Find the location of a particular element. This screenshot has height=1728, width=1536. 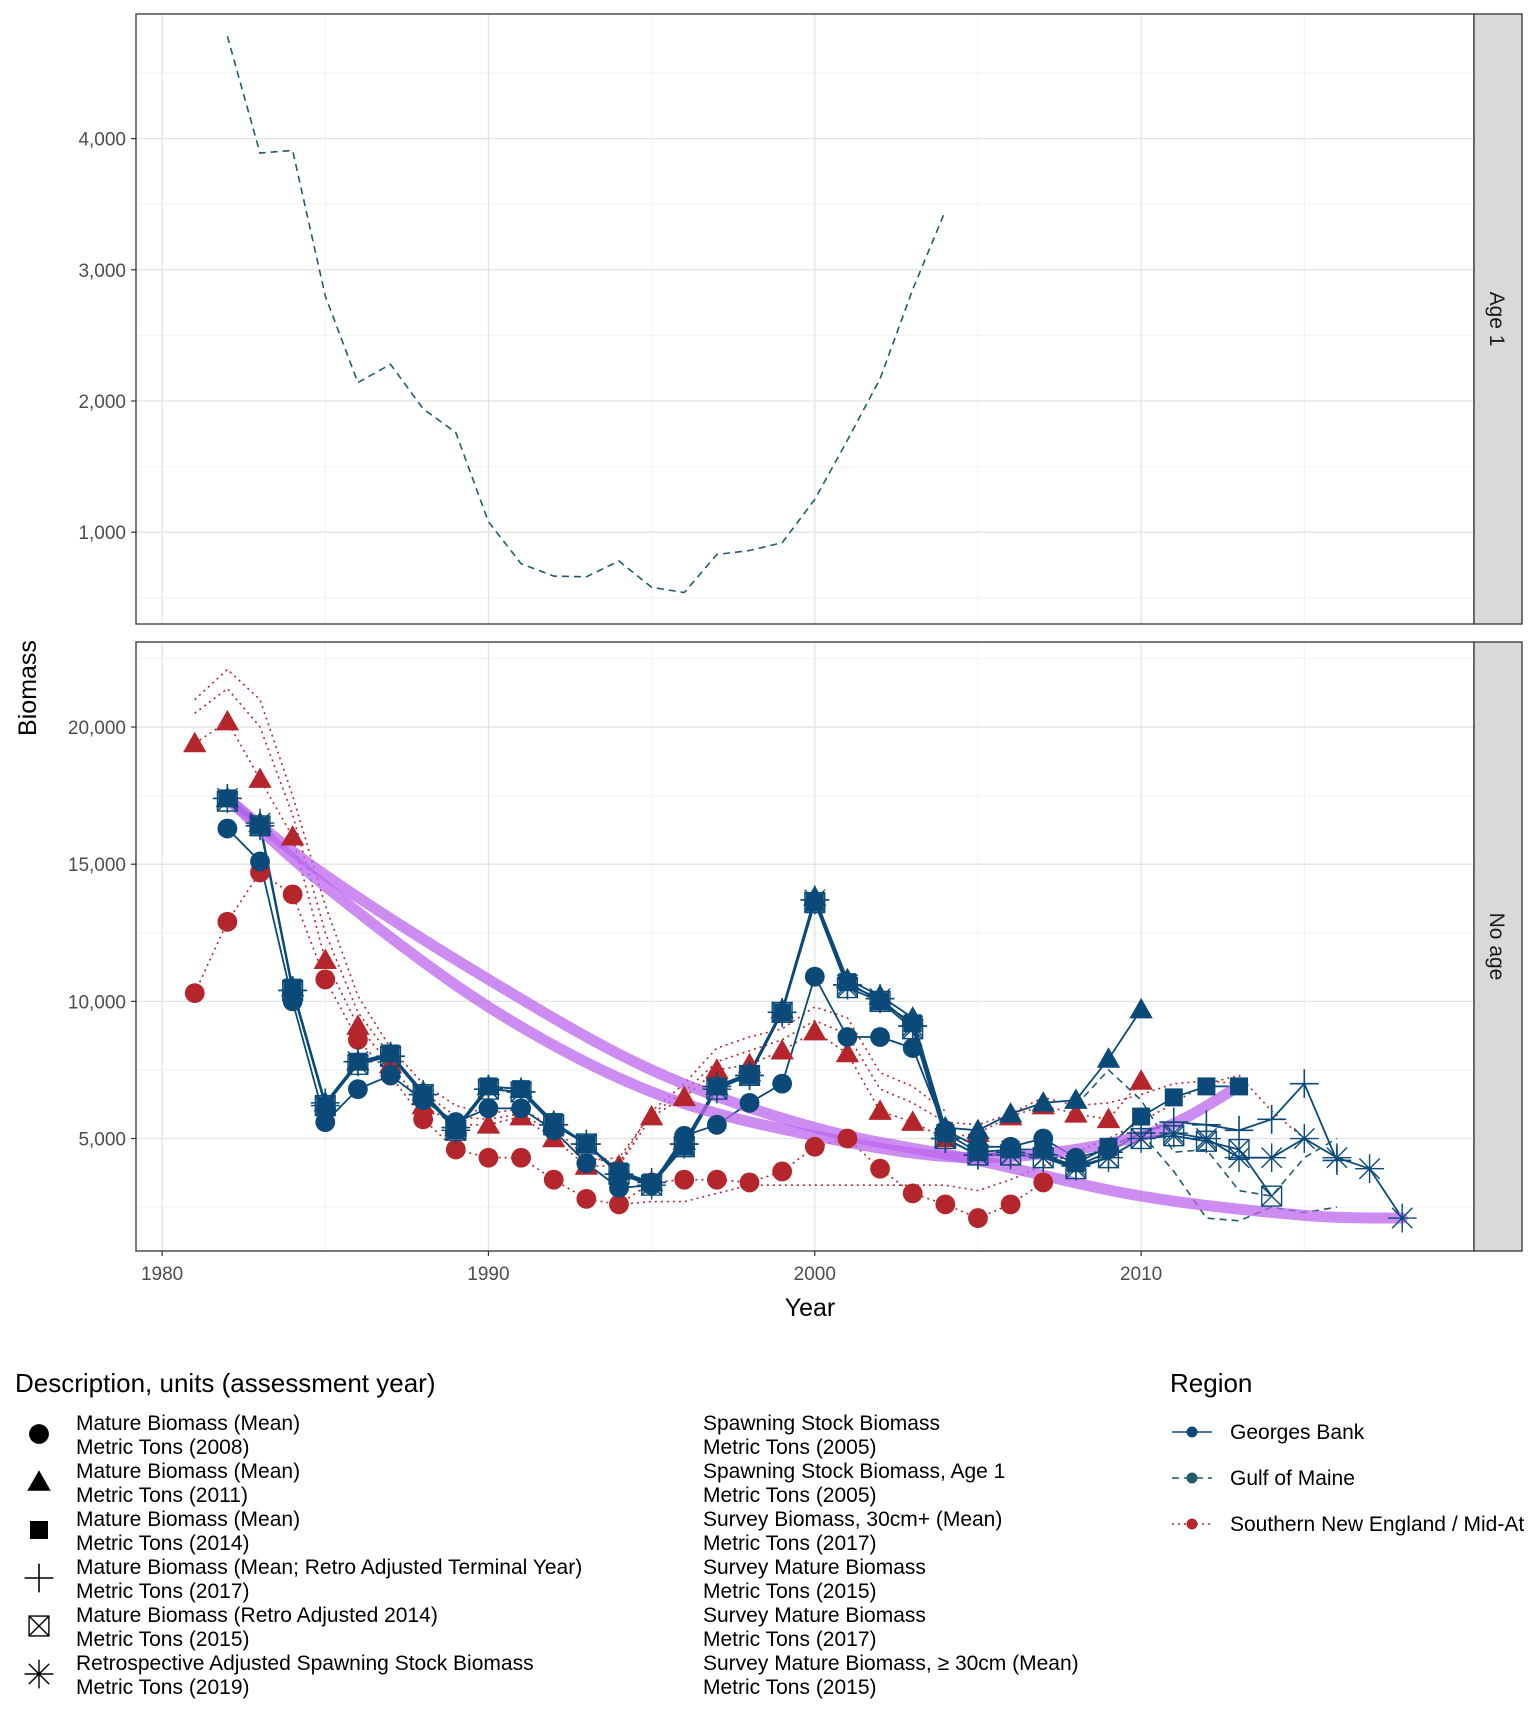

facet-strip is located at coordinates (1498, 319).